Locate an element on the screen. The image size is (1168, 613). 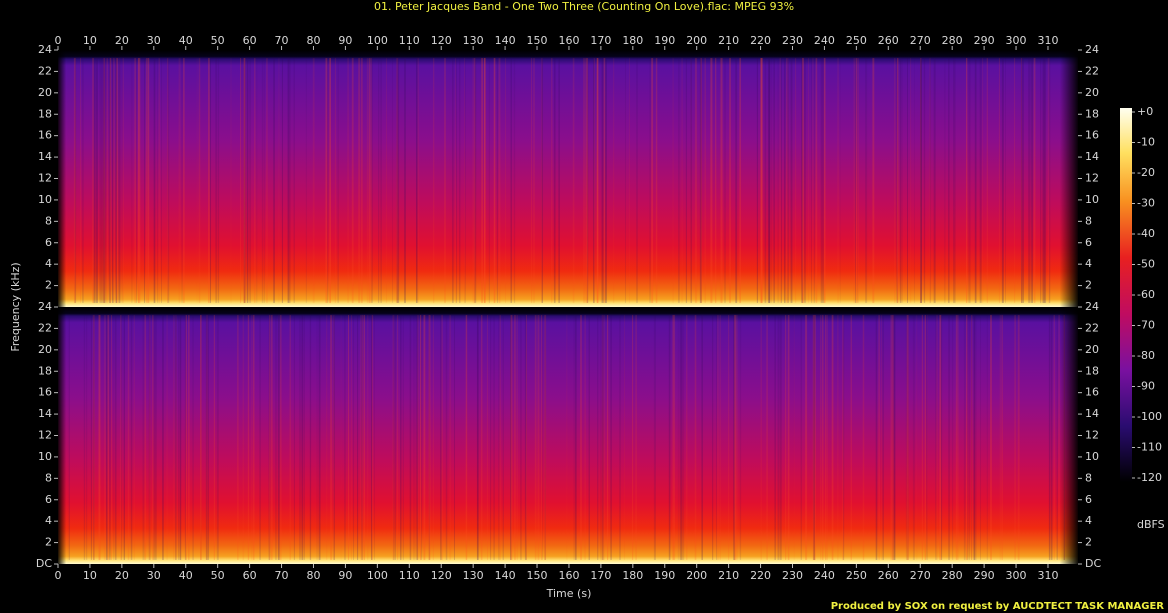
x-tick-label: 120 is located at coordinates (441, 40).